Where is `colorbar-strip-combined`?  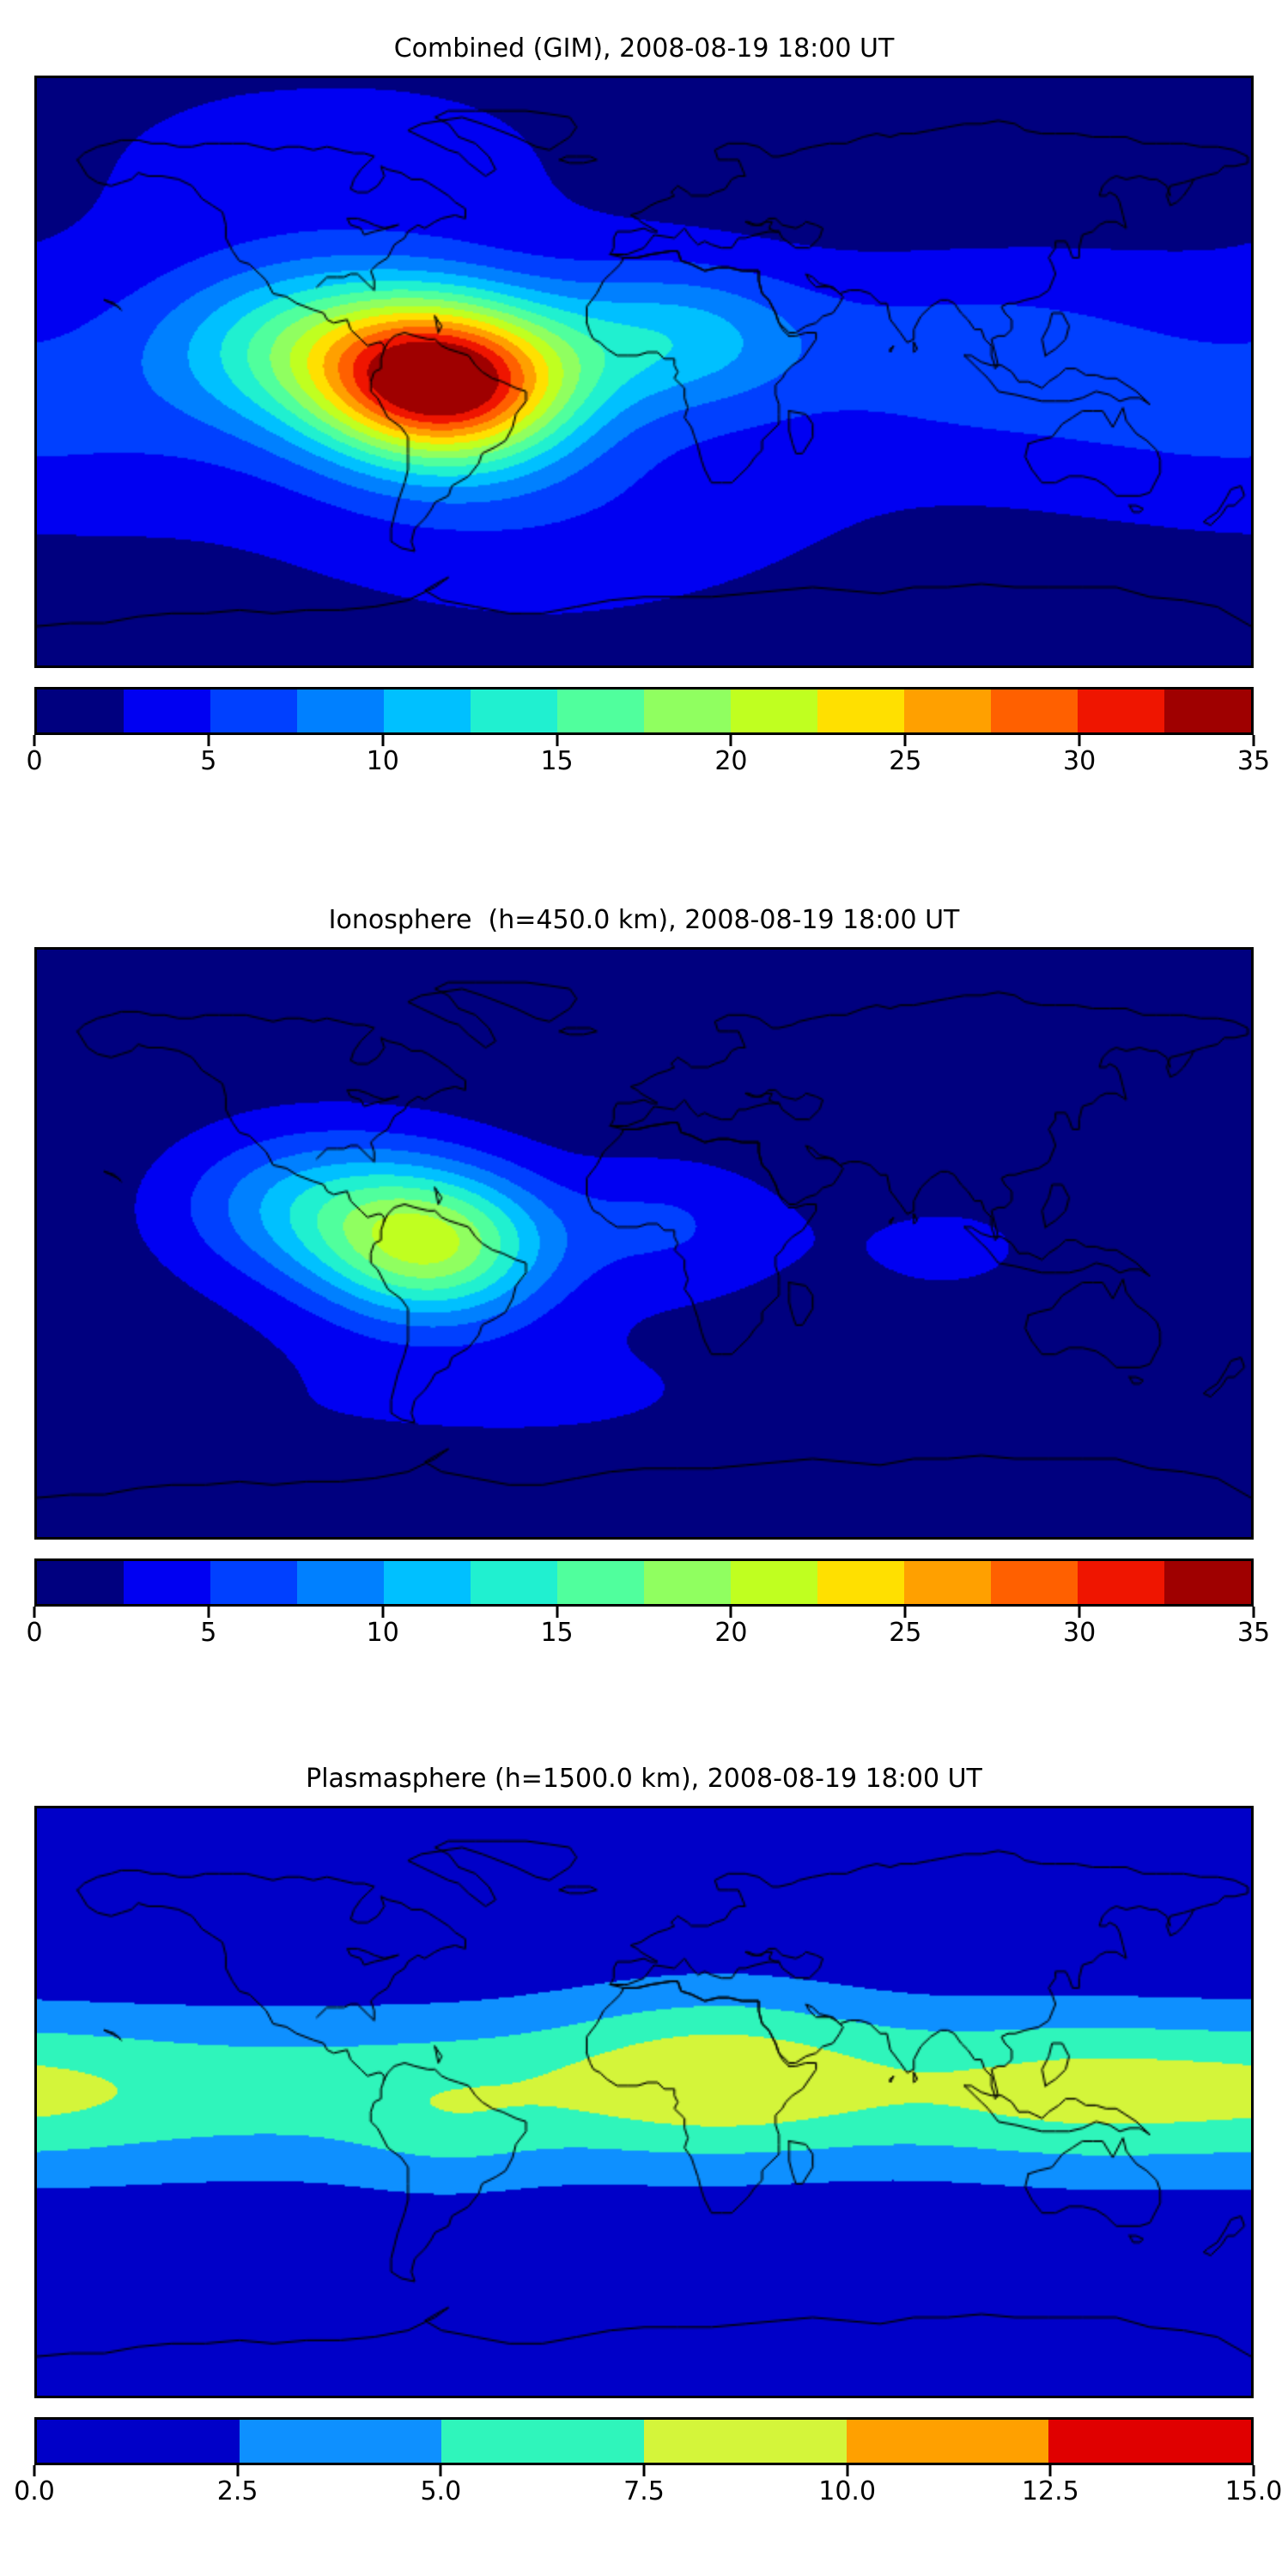 colorbar-strip-combined is located at coordinates (644, 711).